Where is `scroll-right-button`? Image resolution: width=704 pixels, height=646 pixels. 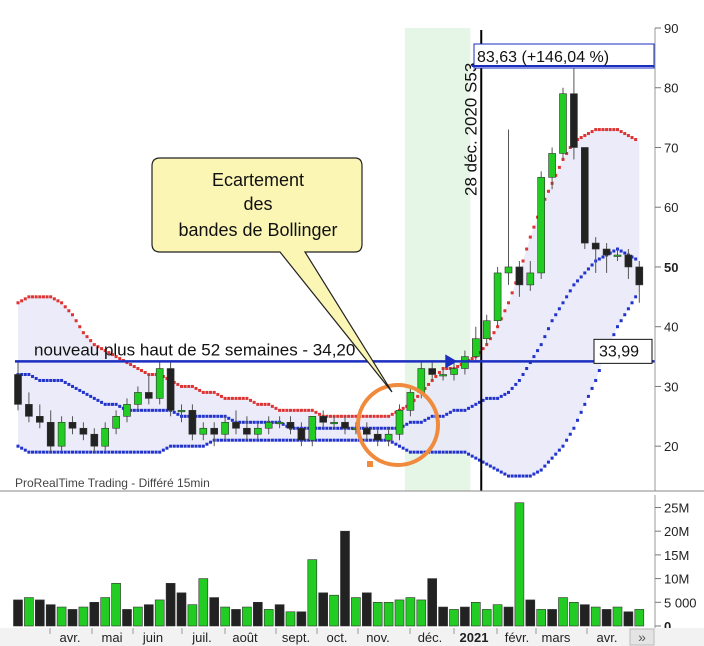
scroll-right-button is located at coordinates (642, 637).